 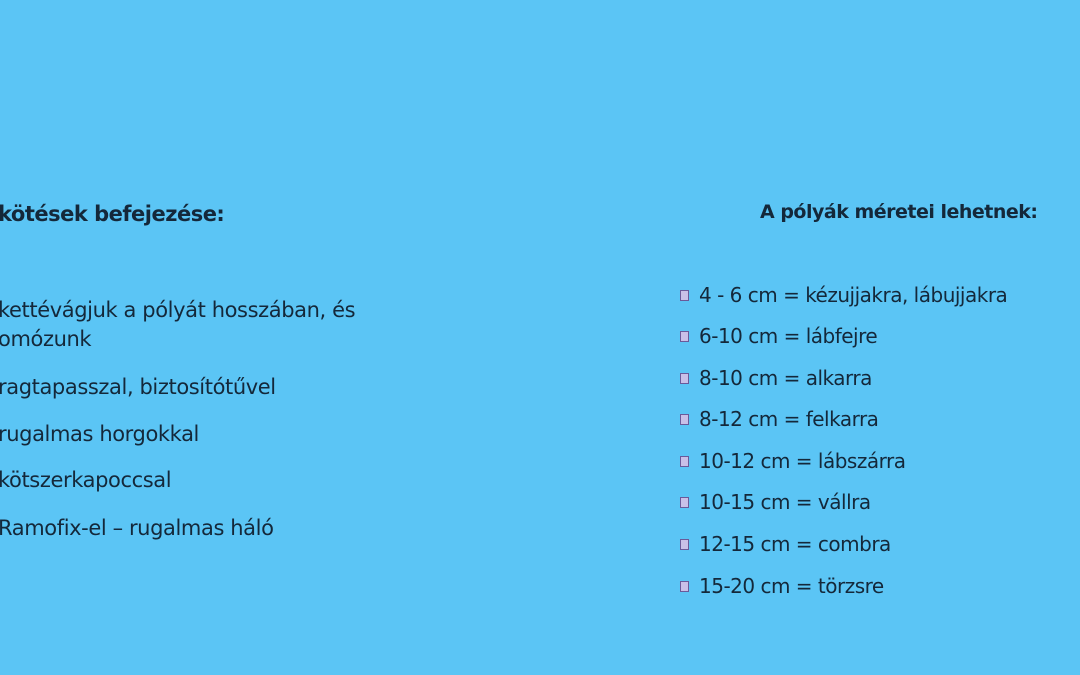 I want to click on left-list-item: rugalmas horgokkal, so click(x=99, y=434).